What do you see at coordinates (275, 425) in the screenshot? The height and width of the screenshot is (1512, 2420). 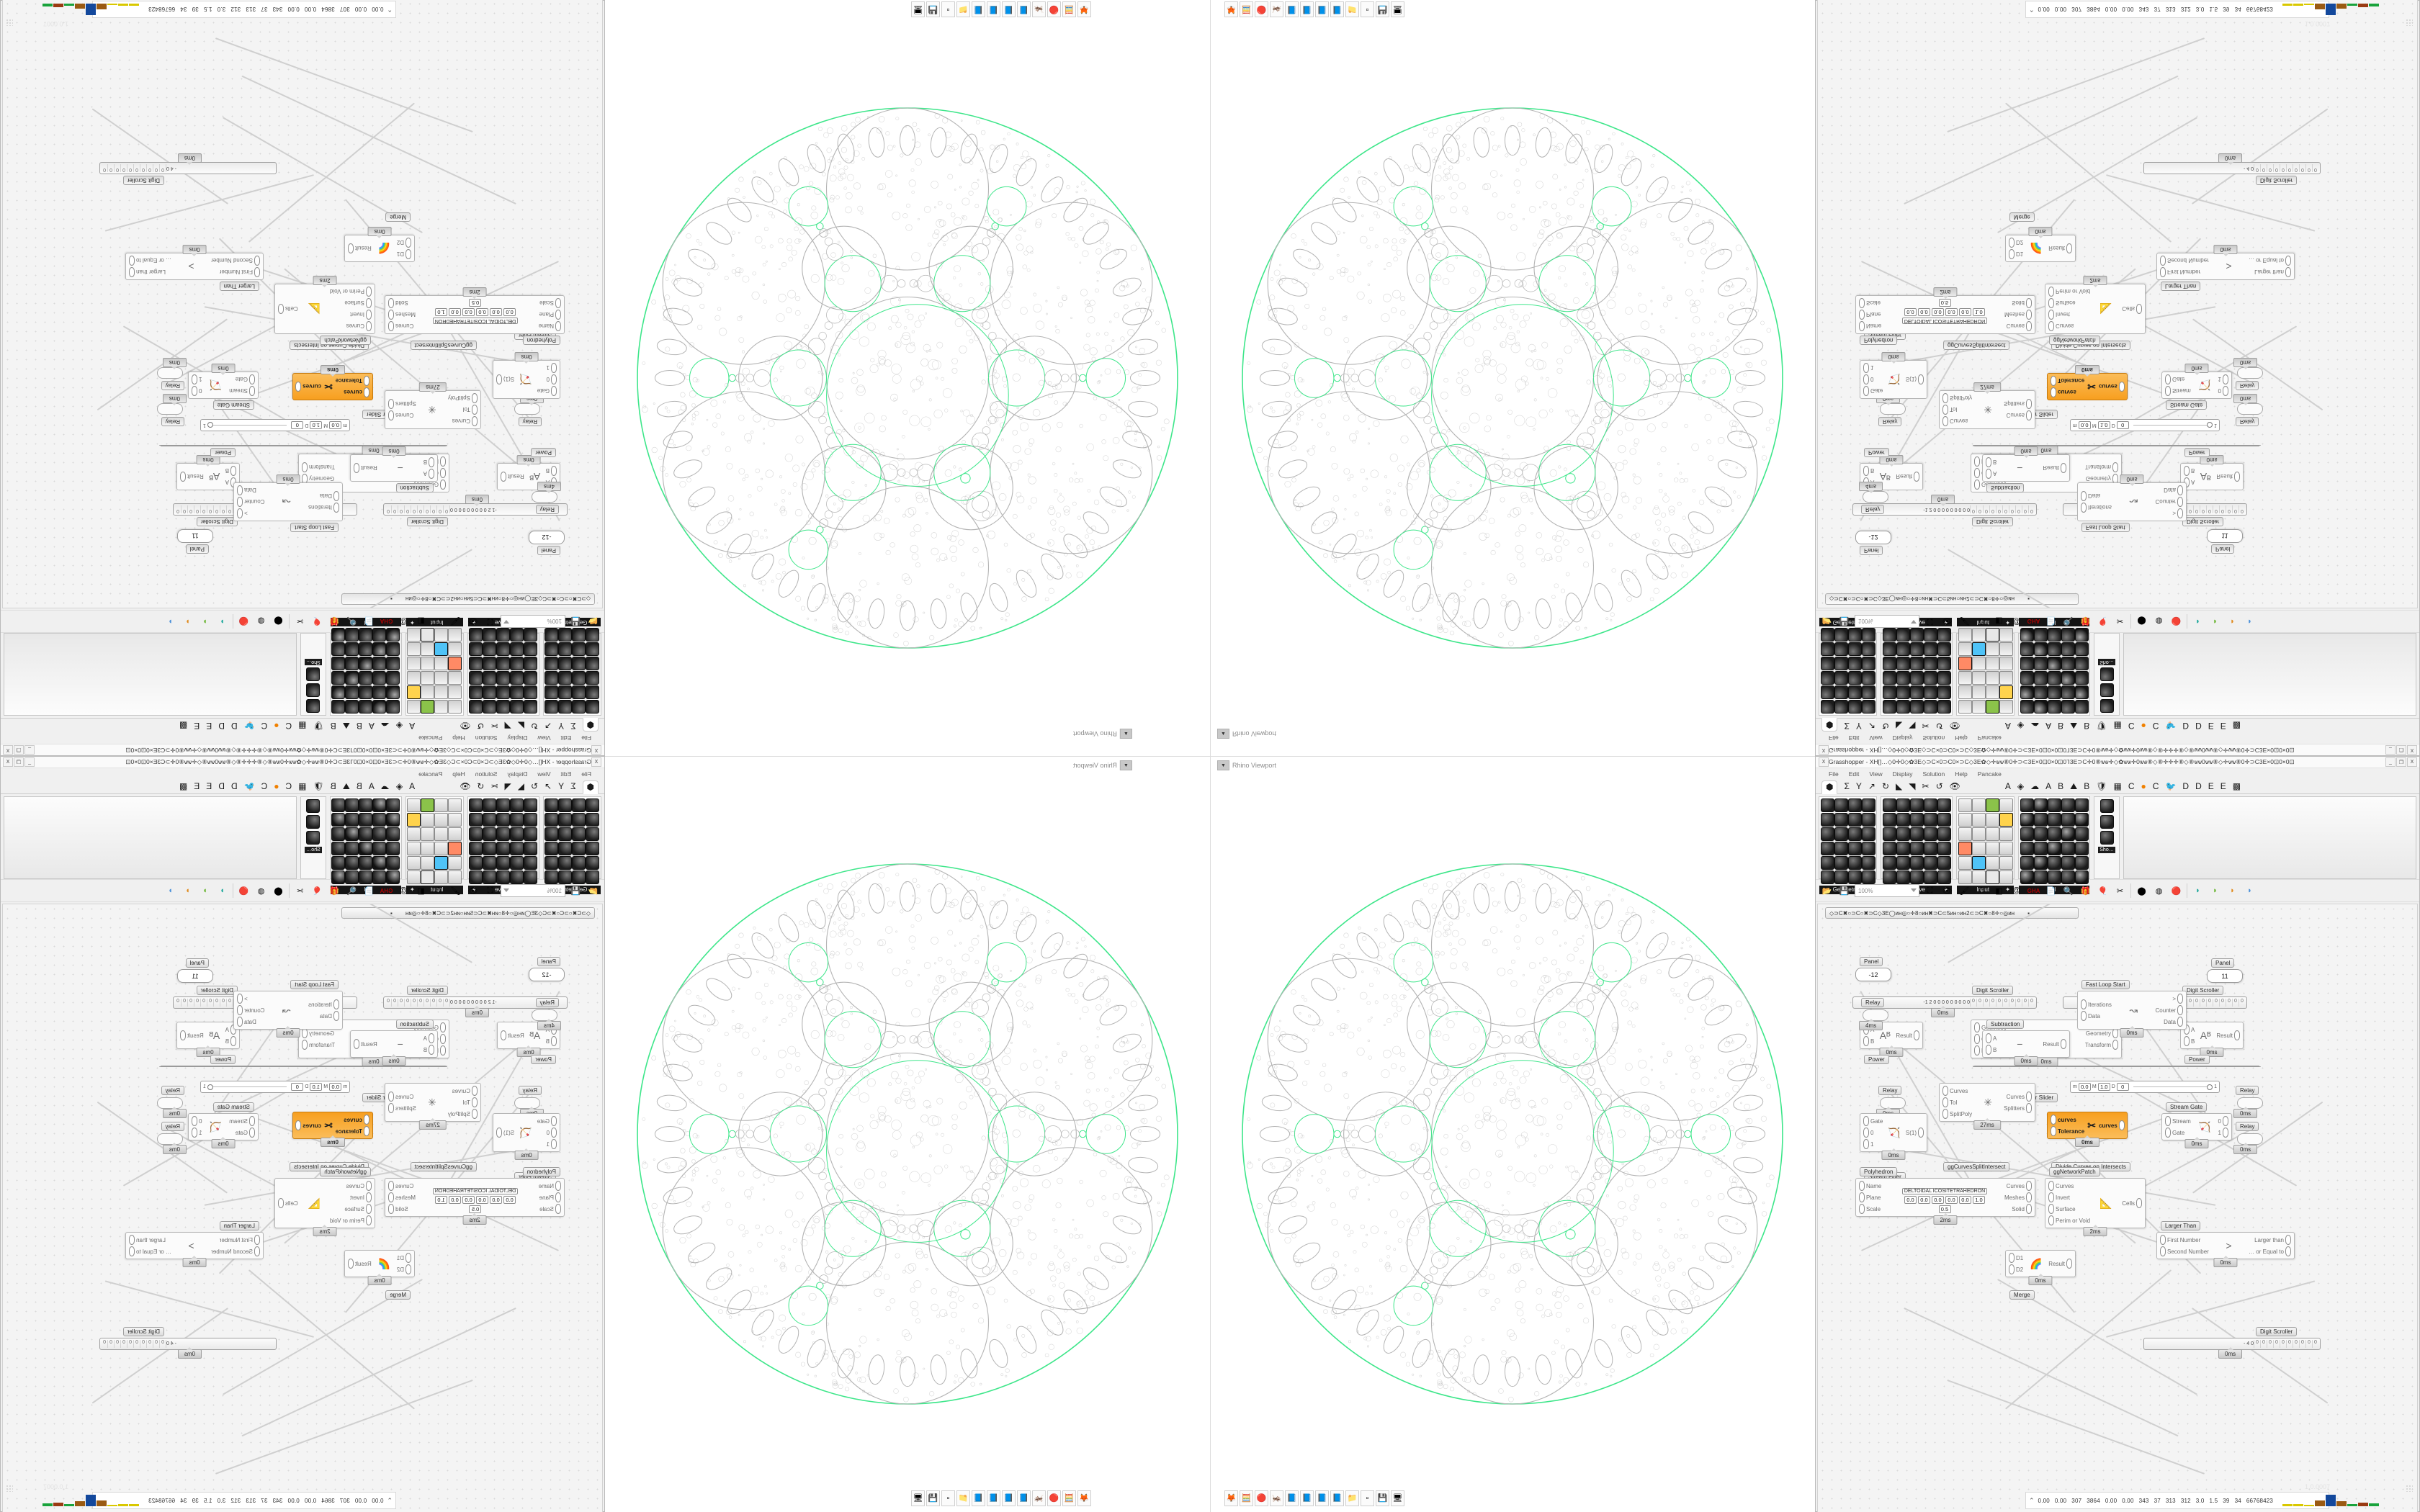 I see `number-slider: m 0.0 M 1.0 D 0 1` at bounding box center [275, 425].